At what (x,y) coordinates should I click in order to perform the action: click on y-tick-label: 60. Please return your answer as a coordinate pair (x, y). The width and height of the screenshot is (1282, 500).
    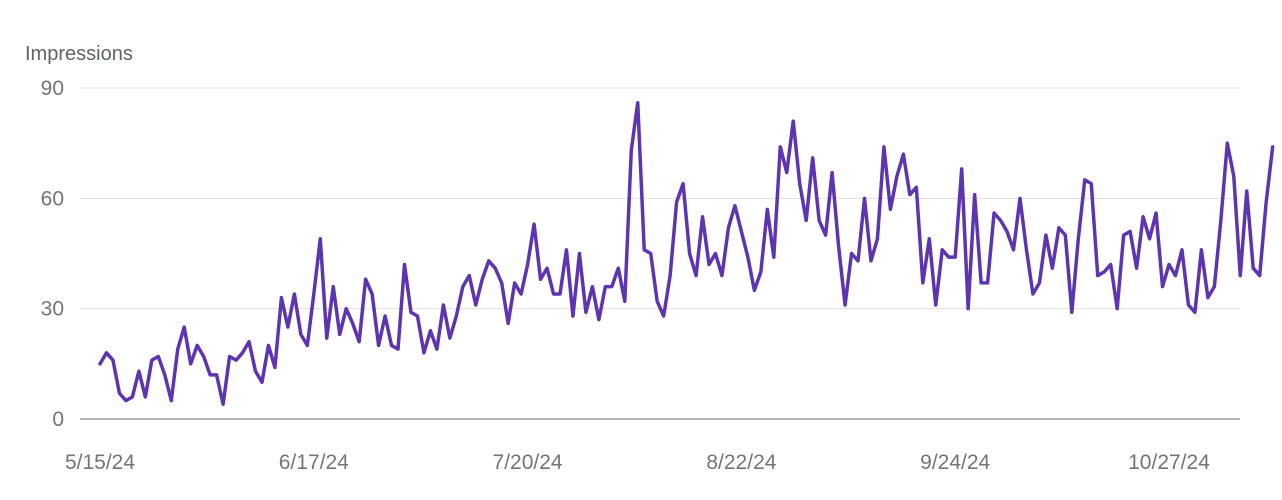
    Looking at the image, I should click on (52, 198).